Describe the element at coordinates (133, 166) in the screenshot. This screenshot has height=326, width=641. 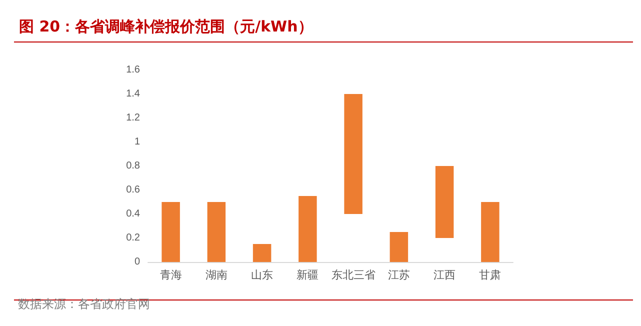
I see `y-tick-label: 0.8` at that location.